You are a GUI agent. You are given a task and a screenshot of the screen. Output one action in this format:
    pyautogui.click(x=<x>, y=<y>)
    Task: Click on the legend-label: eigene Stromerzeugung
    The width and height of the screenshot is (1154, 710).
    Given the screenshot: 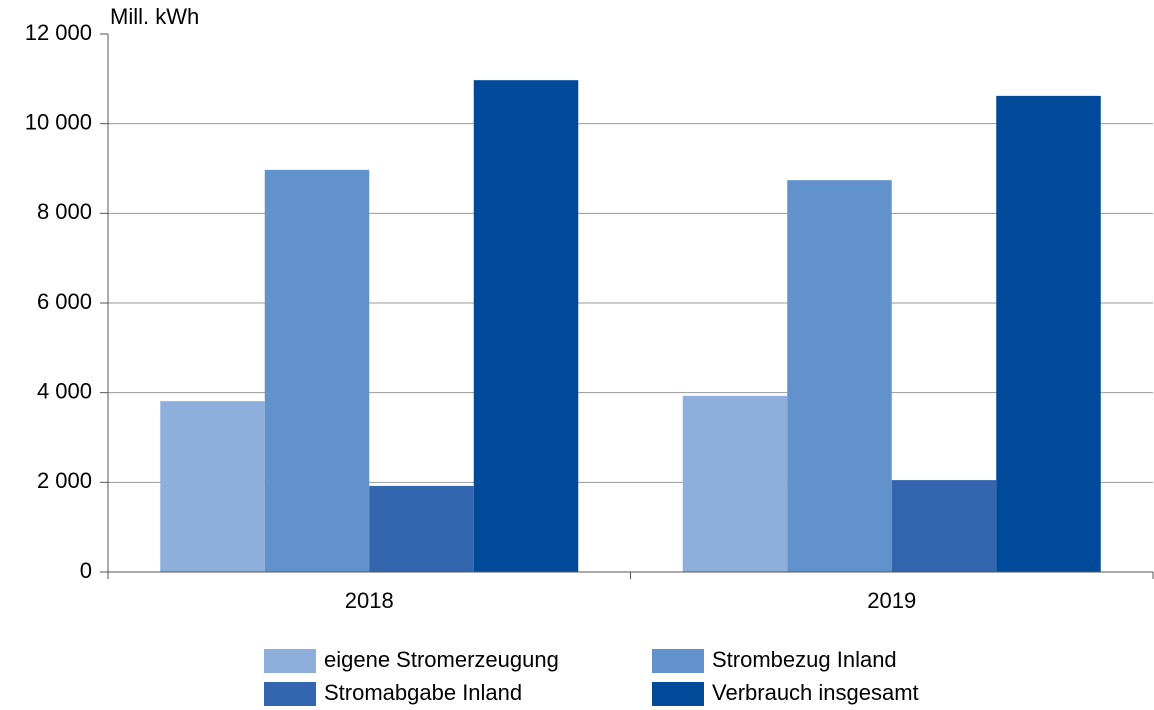 What is the action you would take?
    pyautogui.click(x=441, y=659)
    